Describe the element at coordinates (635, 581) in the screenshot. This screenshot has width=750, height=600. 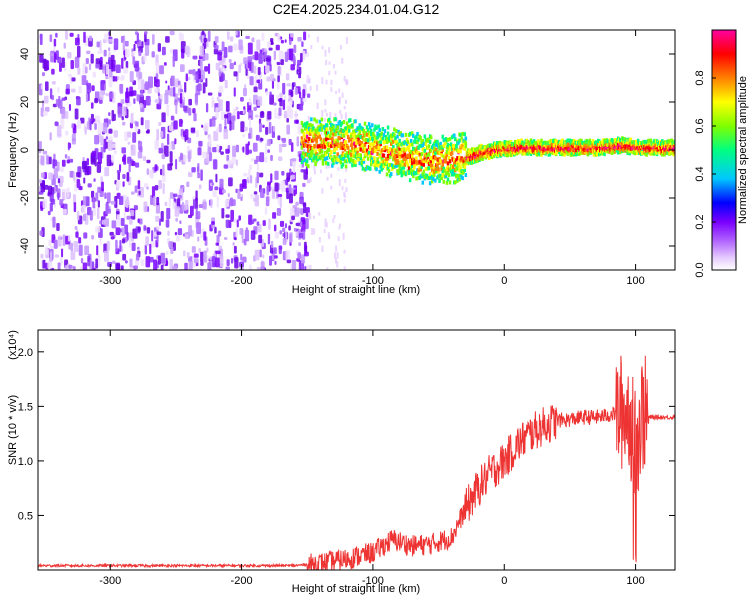
I see `snr-x-tick-label: 100` at that location.